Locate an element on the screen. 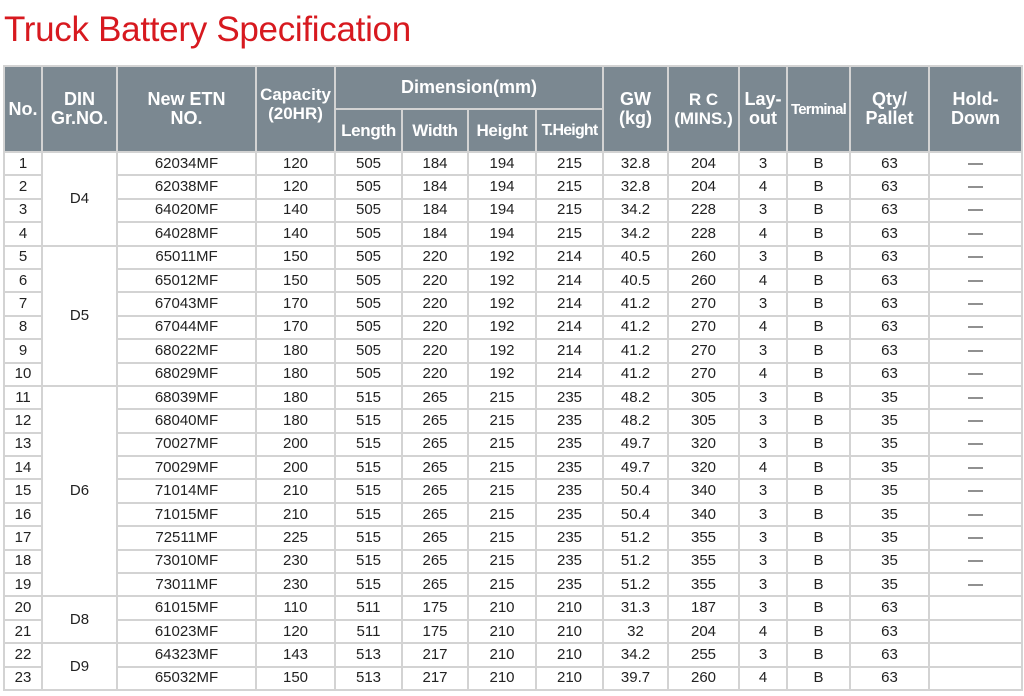  cell-etn: 70029MF is located at coordinates (186, 468).